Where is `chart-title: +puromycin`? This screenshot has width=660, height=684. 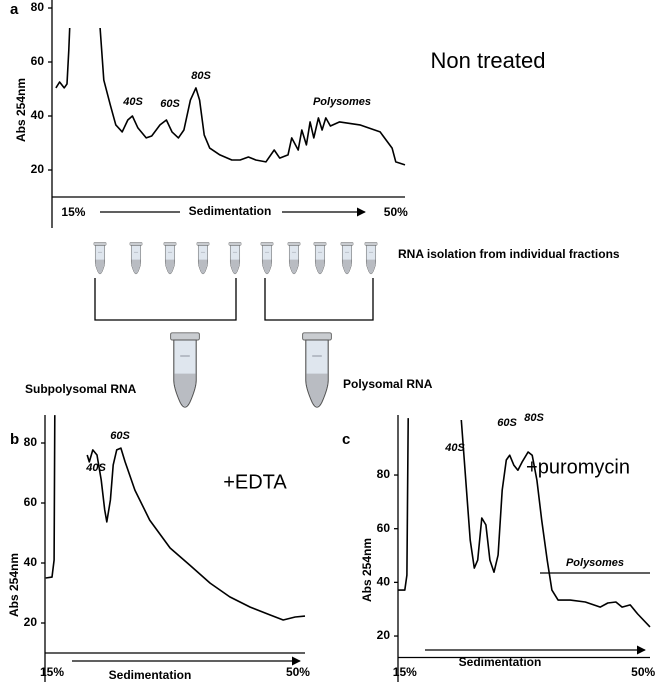
chart-title: +puromycin is located at coordinates (578, 467).